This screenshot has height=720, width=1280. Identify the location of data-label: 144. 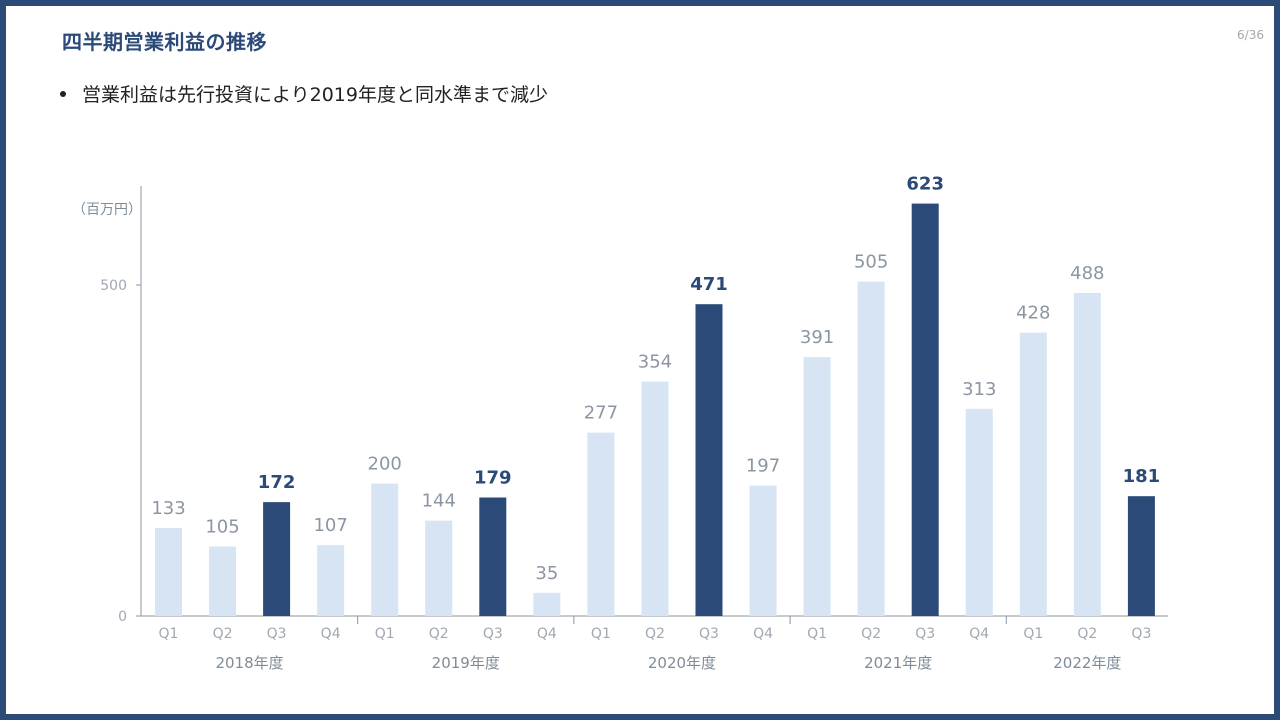
(439, 501).